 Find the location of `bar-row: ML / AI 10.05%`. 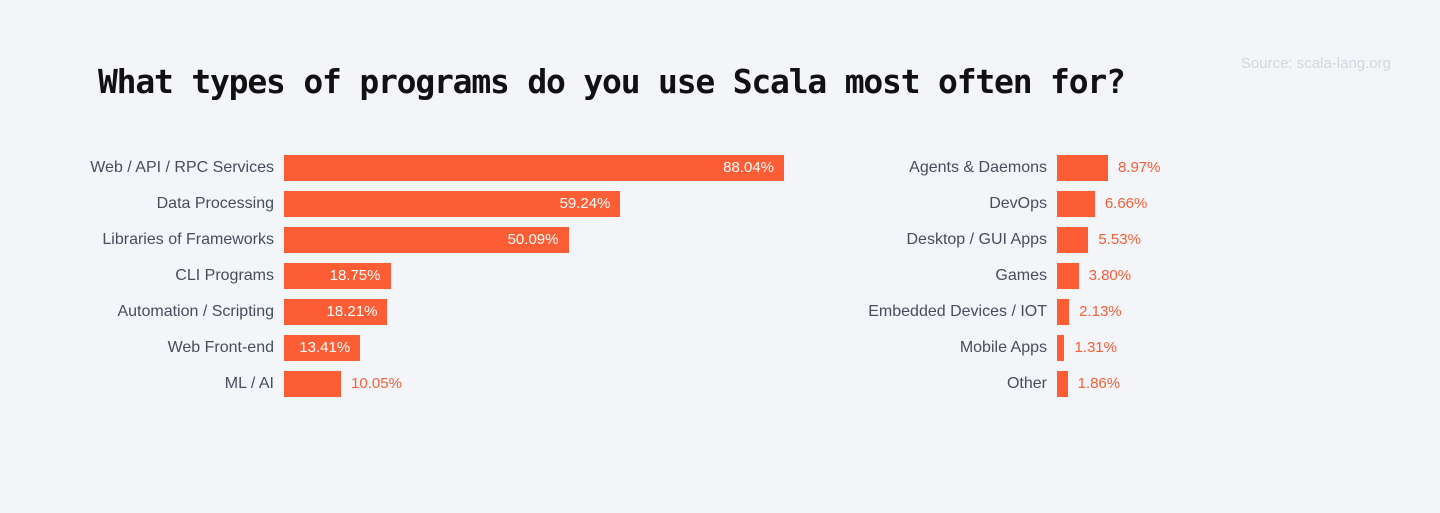

bar-row: ML / AI 10.05% is located at coordinates (410, 389).